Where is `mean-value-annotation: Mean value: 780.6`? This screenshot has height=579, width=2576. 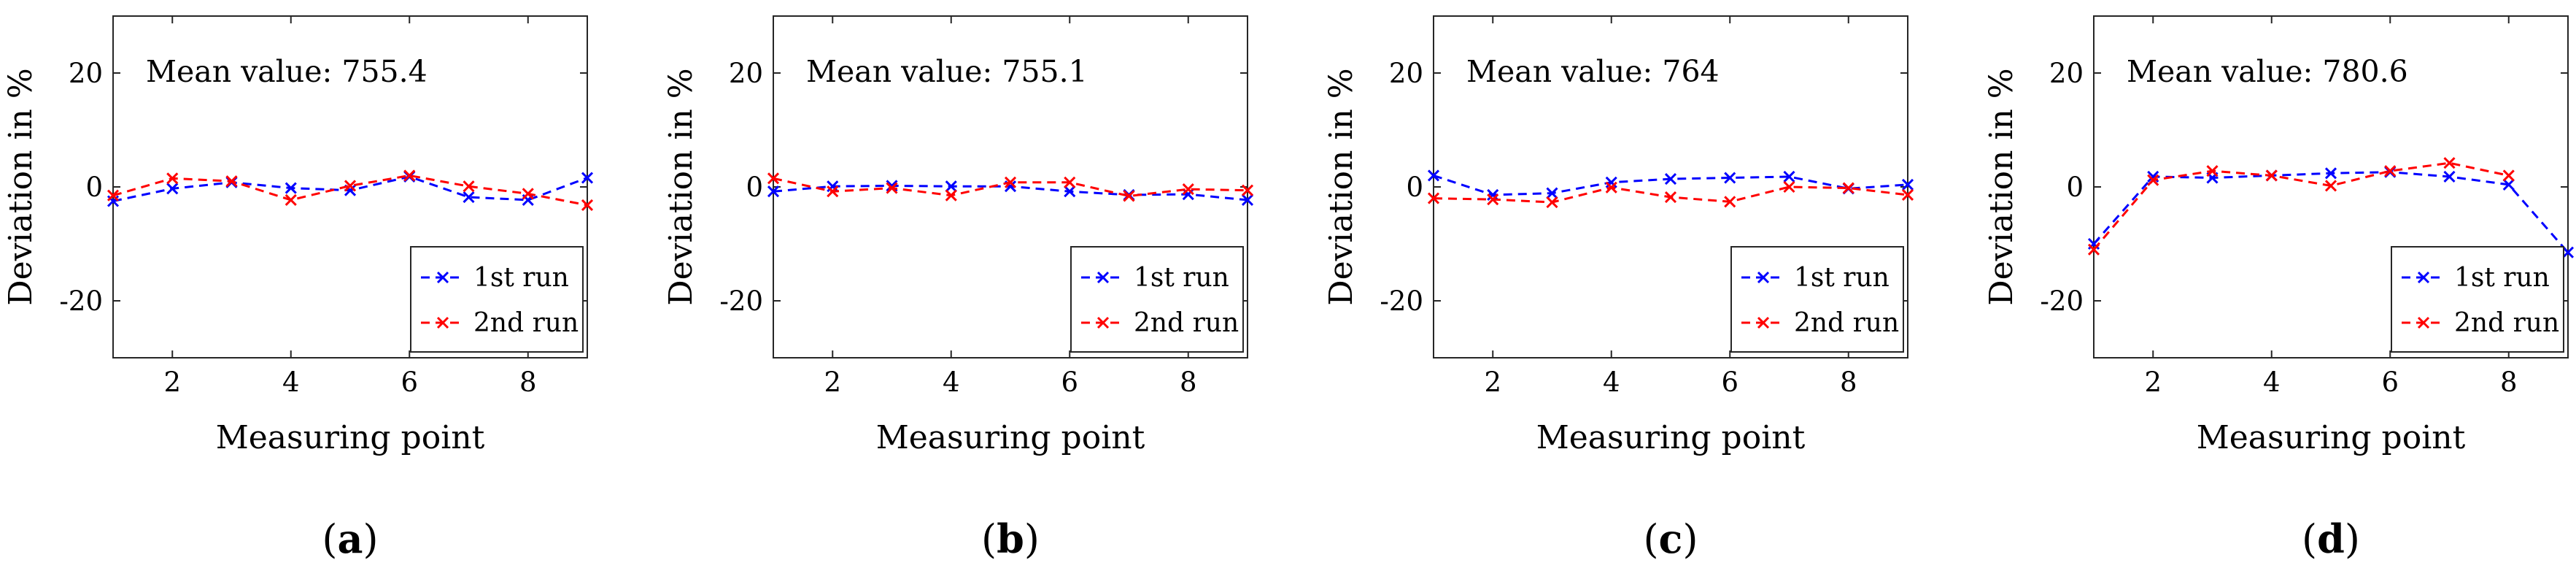 mean-value-annotation: Mean value: 780.6 is located at coordinates (2267, 71).